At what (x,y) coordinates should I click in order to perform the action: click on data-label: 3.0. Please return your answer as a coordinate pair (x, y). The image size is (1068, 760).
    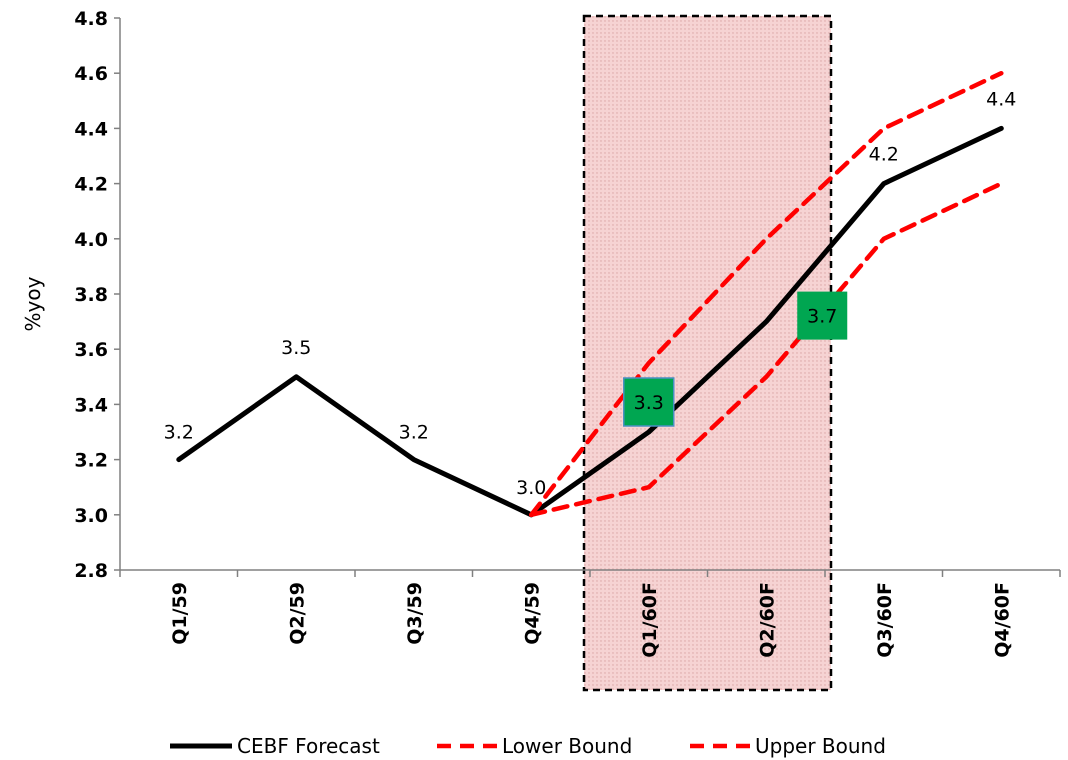
    Looking at the image, I should click on (531, 488).